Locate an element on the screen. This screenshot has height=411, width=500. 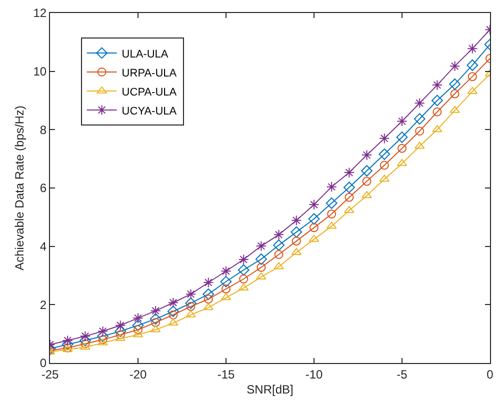
y-tick-label: 6 is located at coordinates (43, 188).